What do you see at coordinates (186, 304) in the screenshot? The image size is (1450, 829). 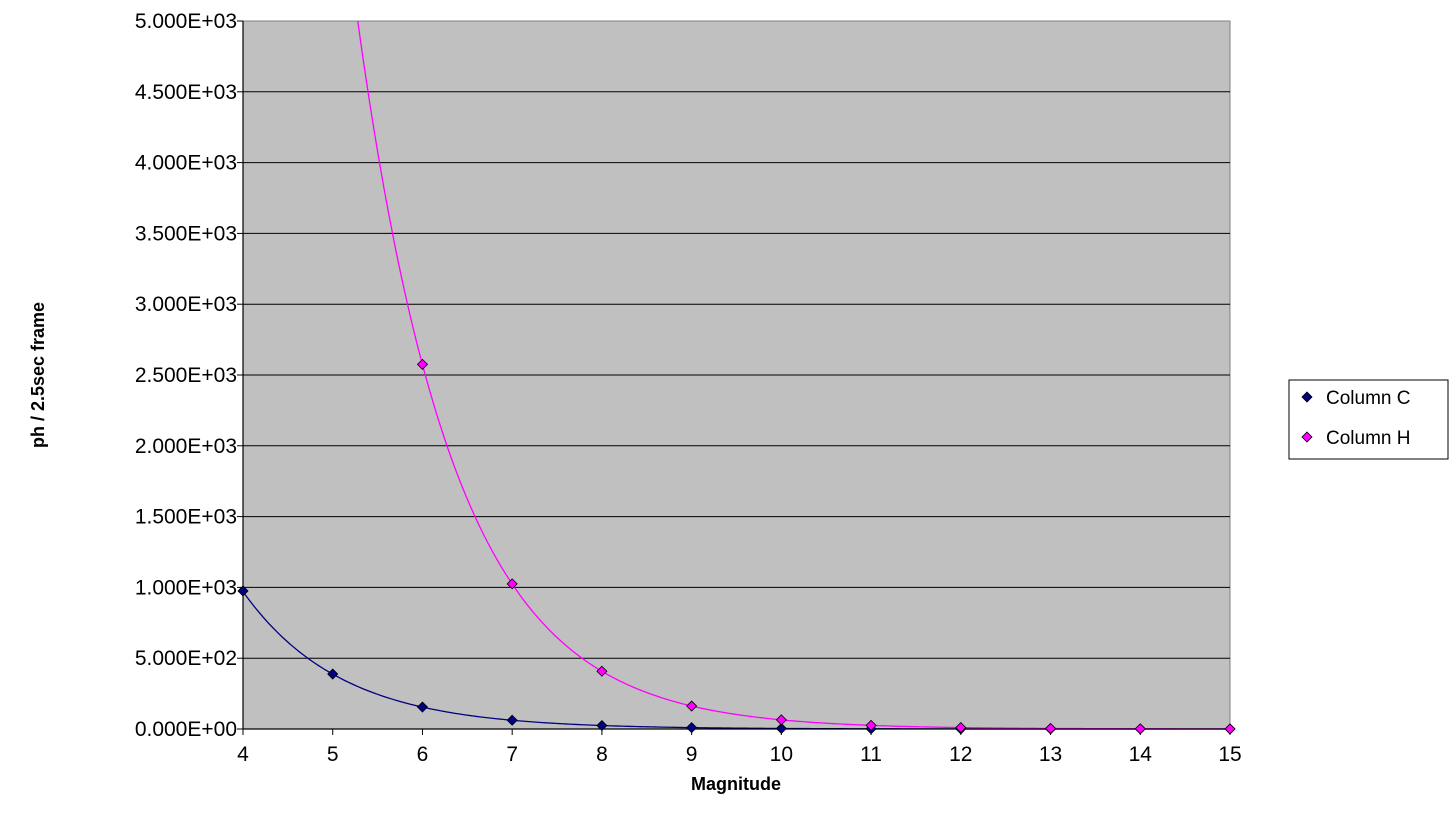 I see `y-tick-label: 3.000E+03` at bounding box center [186, 304].